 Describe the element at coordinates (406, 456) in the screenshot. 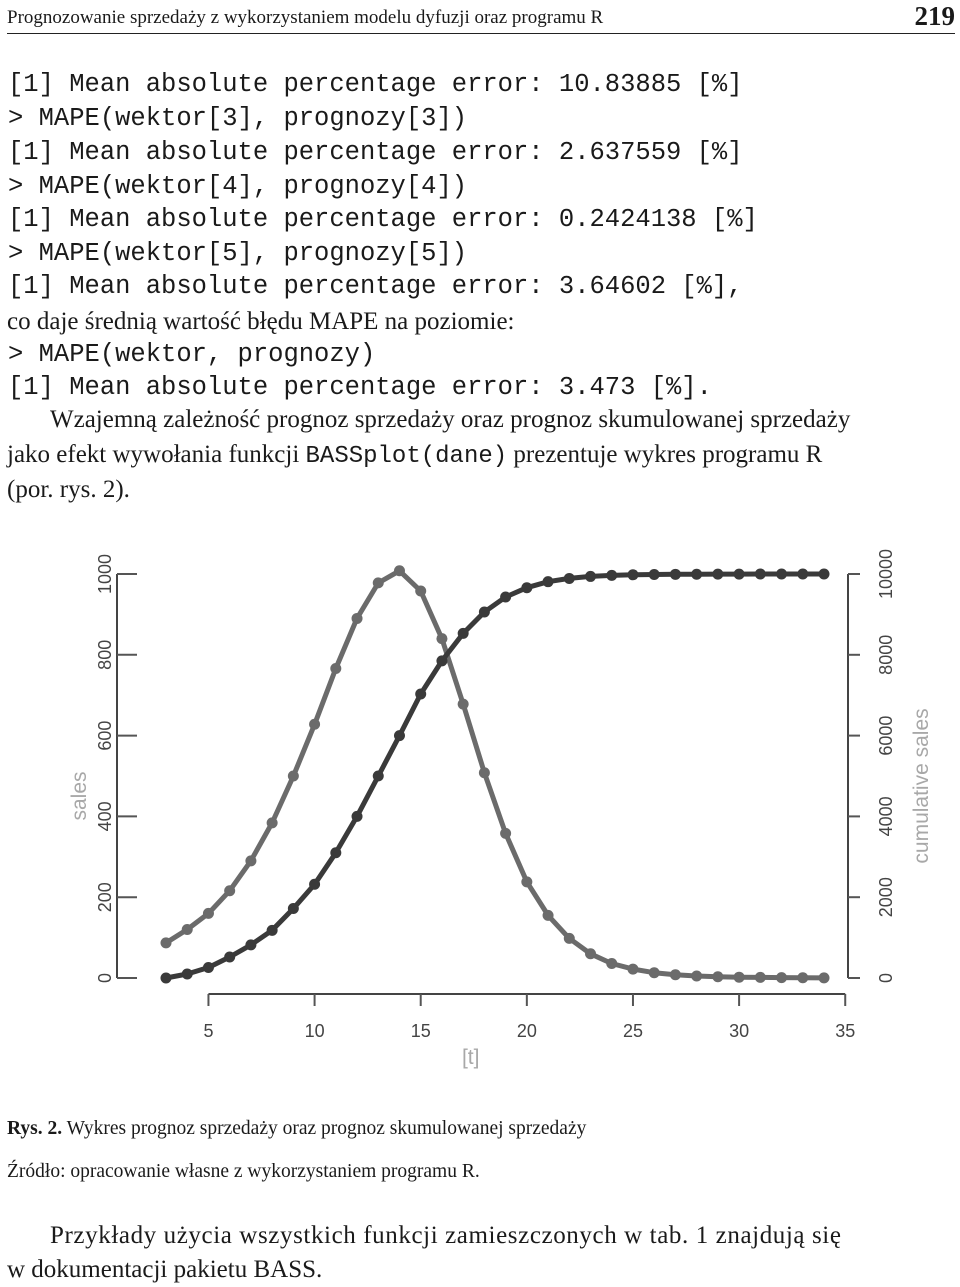

I see `inline-code: BASSplot(dane)` at that location.